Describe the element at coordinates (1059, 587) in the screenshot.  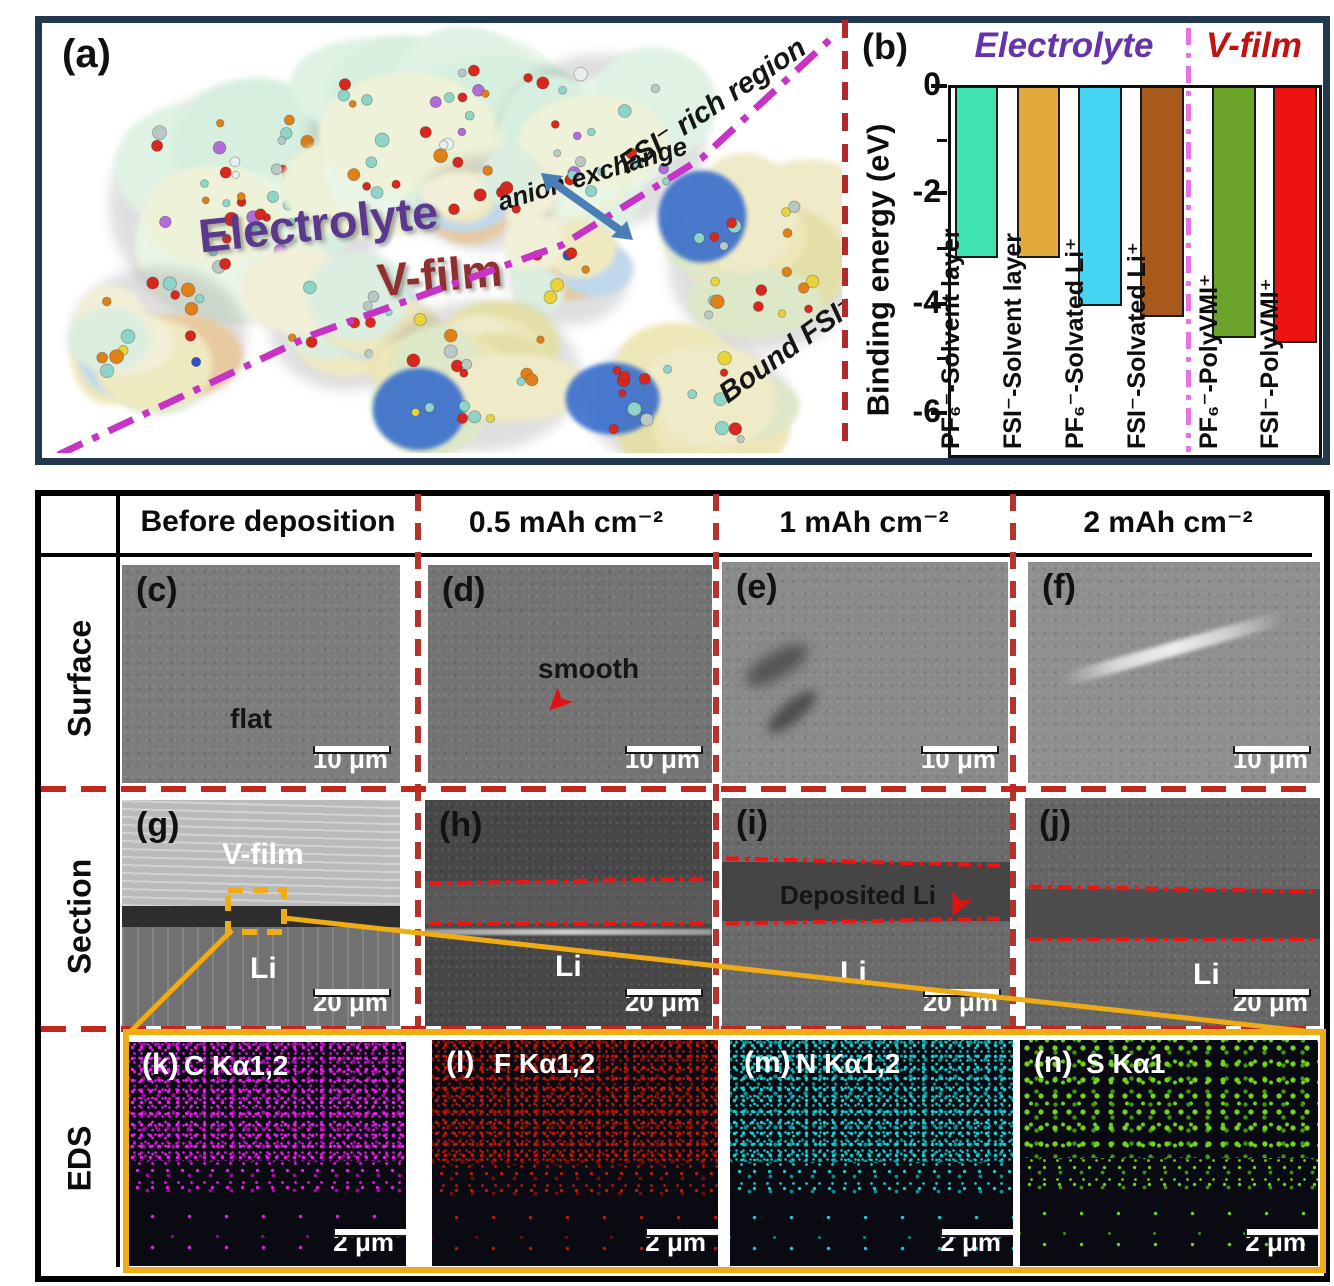
I see `panel-tag-f: (f)` at that location.